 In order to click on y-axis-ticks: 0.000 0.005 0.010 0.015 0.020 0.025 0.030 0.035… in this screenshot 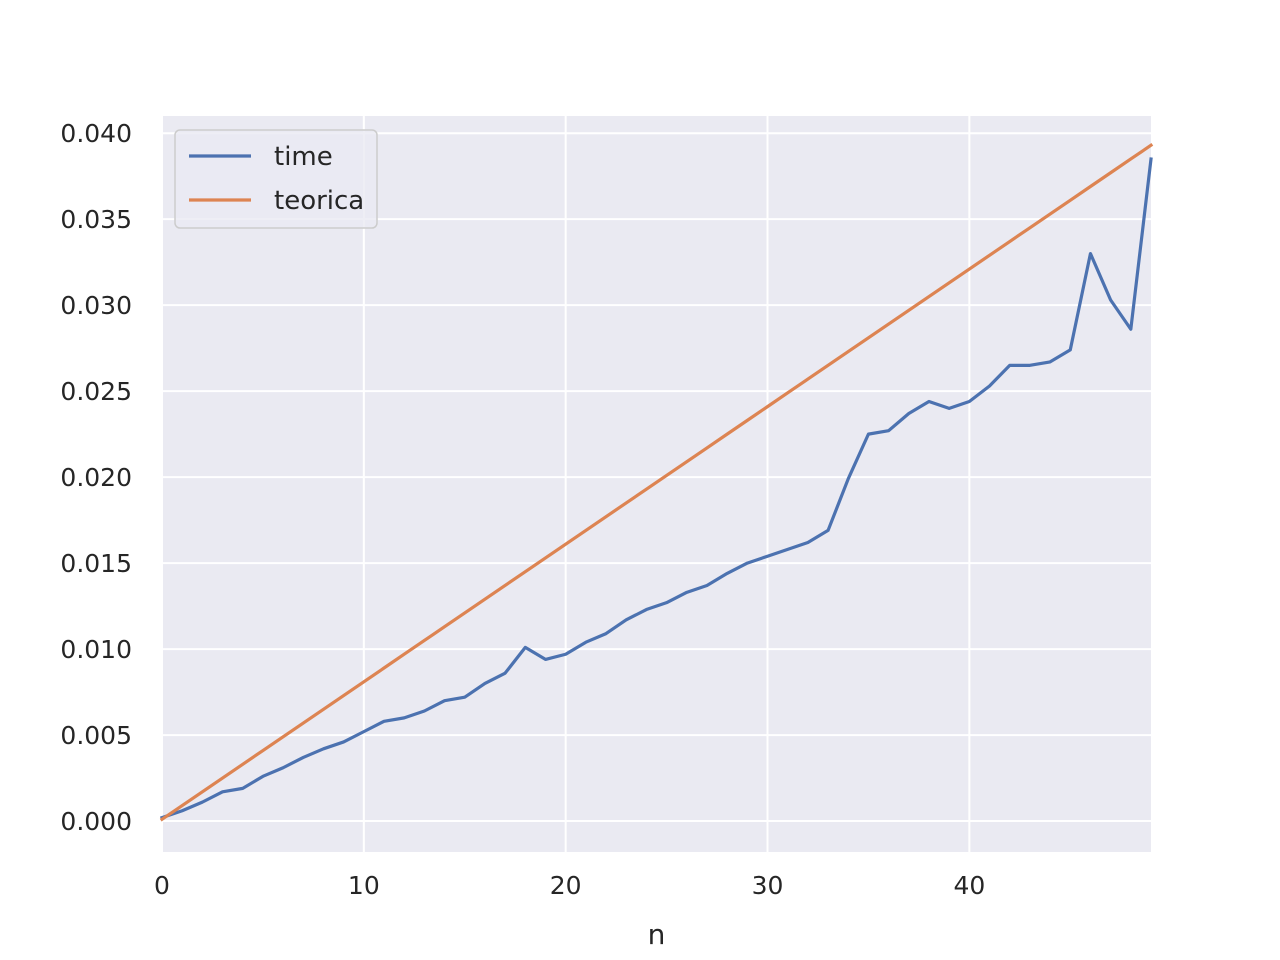, I will do `click(96, 477)`.